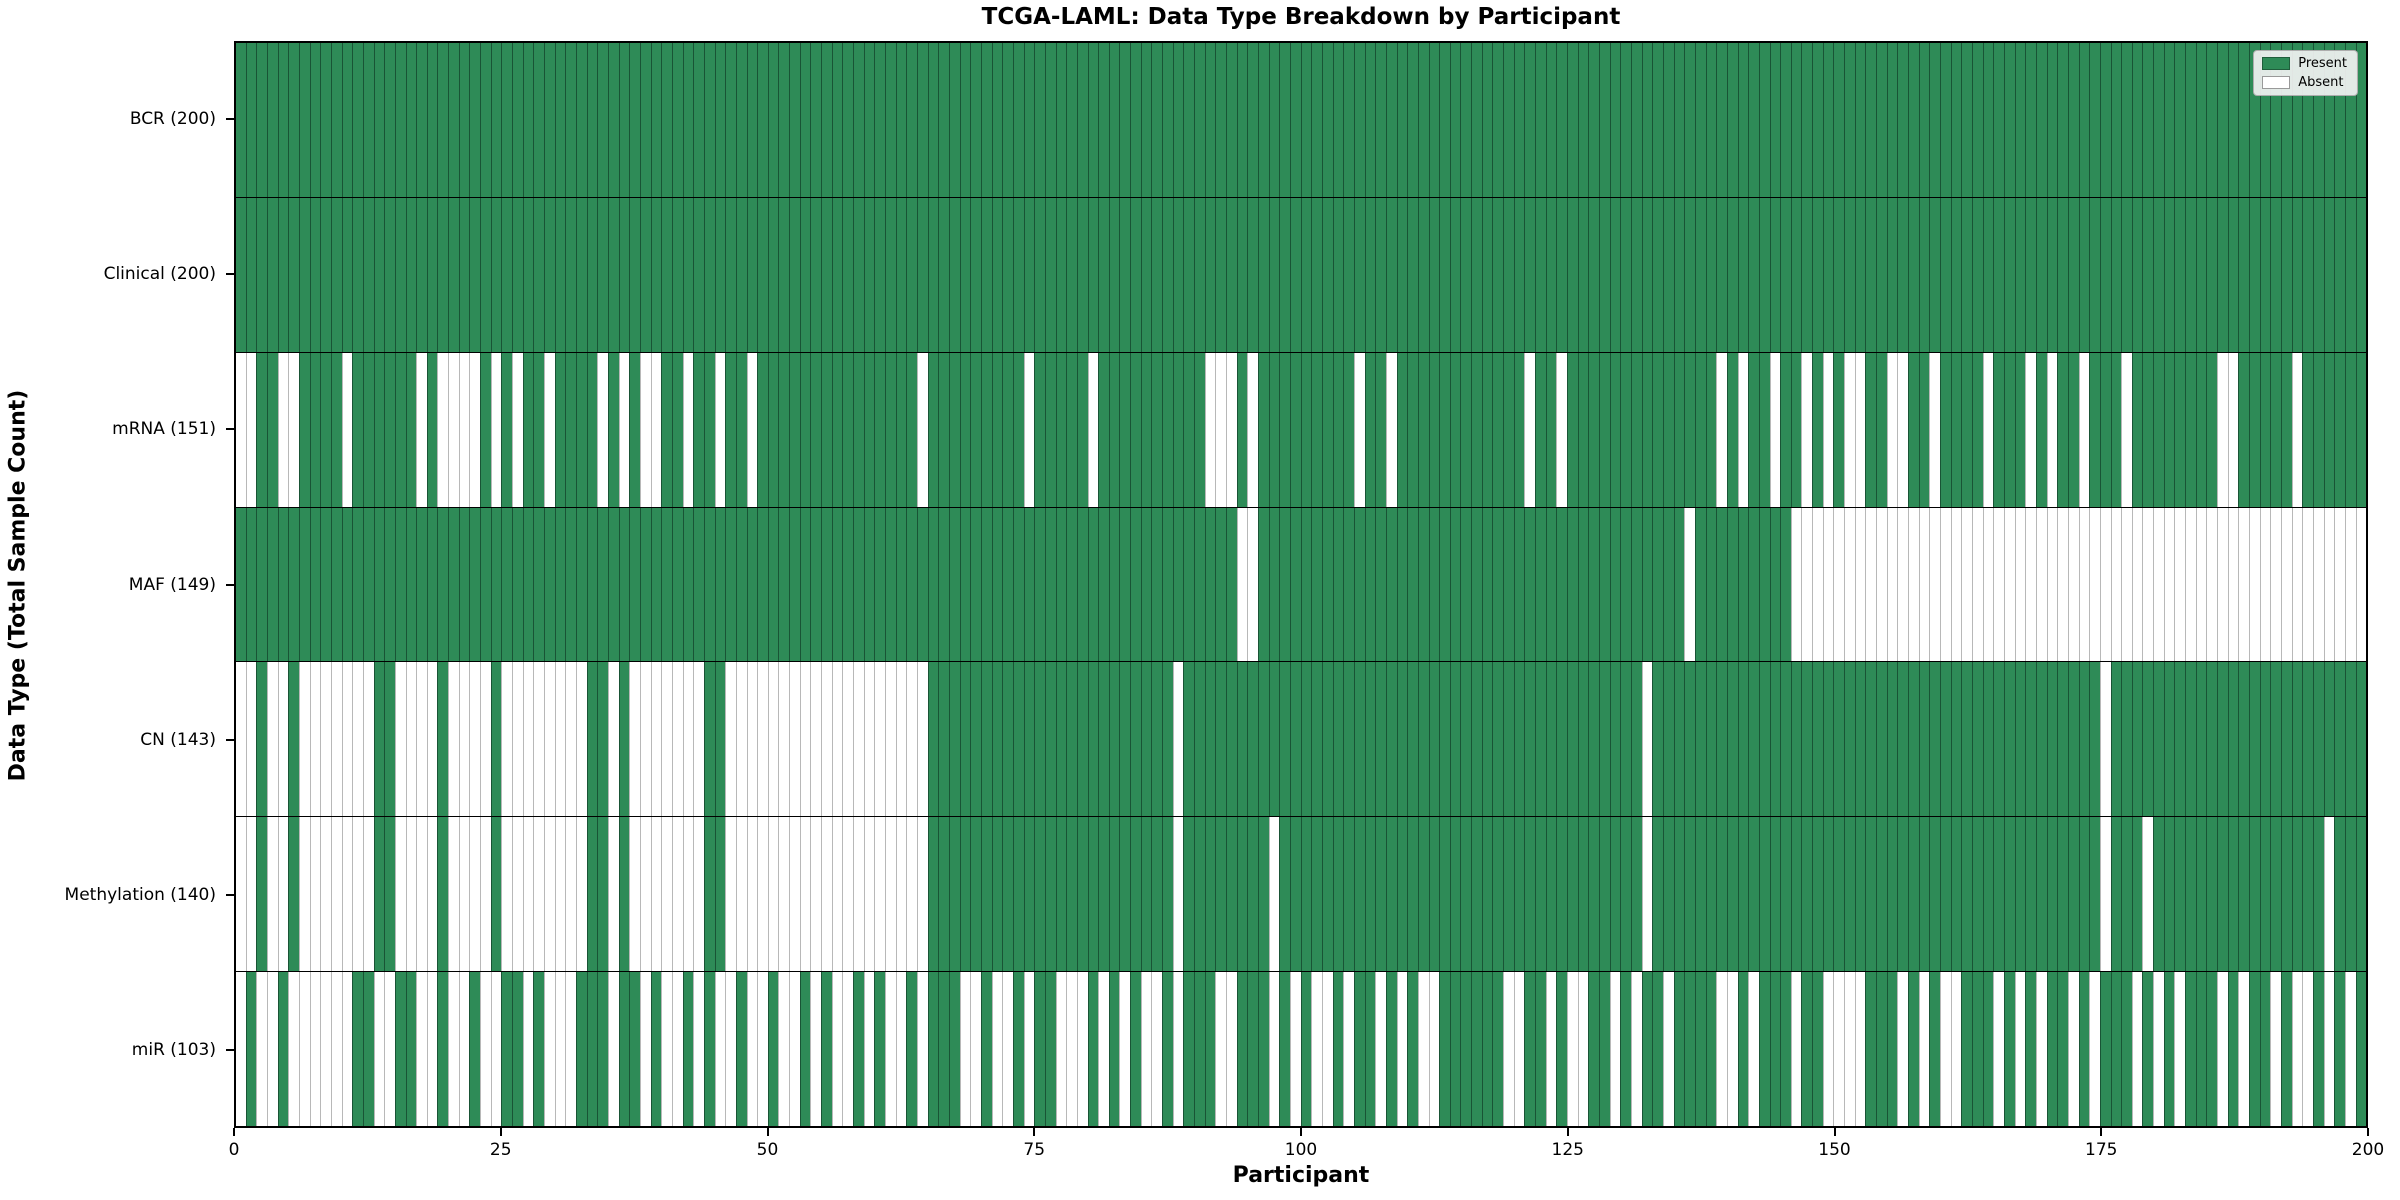  I want to click on x-tick-label: 125, so click(1567, 1150).